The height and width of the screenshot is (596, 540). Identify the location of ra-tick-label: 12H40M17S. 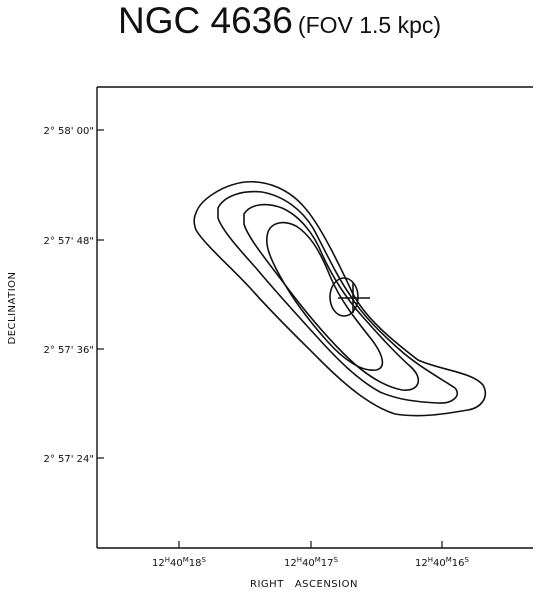
(311, 562).